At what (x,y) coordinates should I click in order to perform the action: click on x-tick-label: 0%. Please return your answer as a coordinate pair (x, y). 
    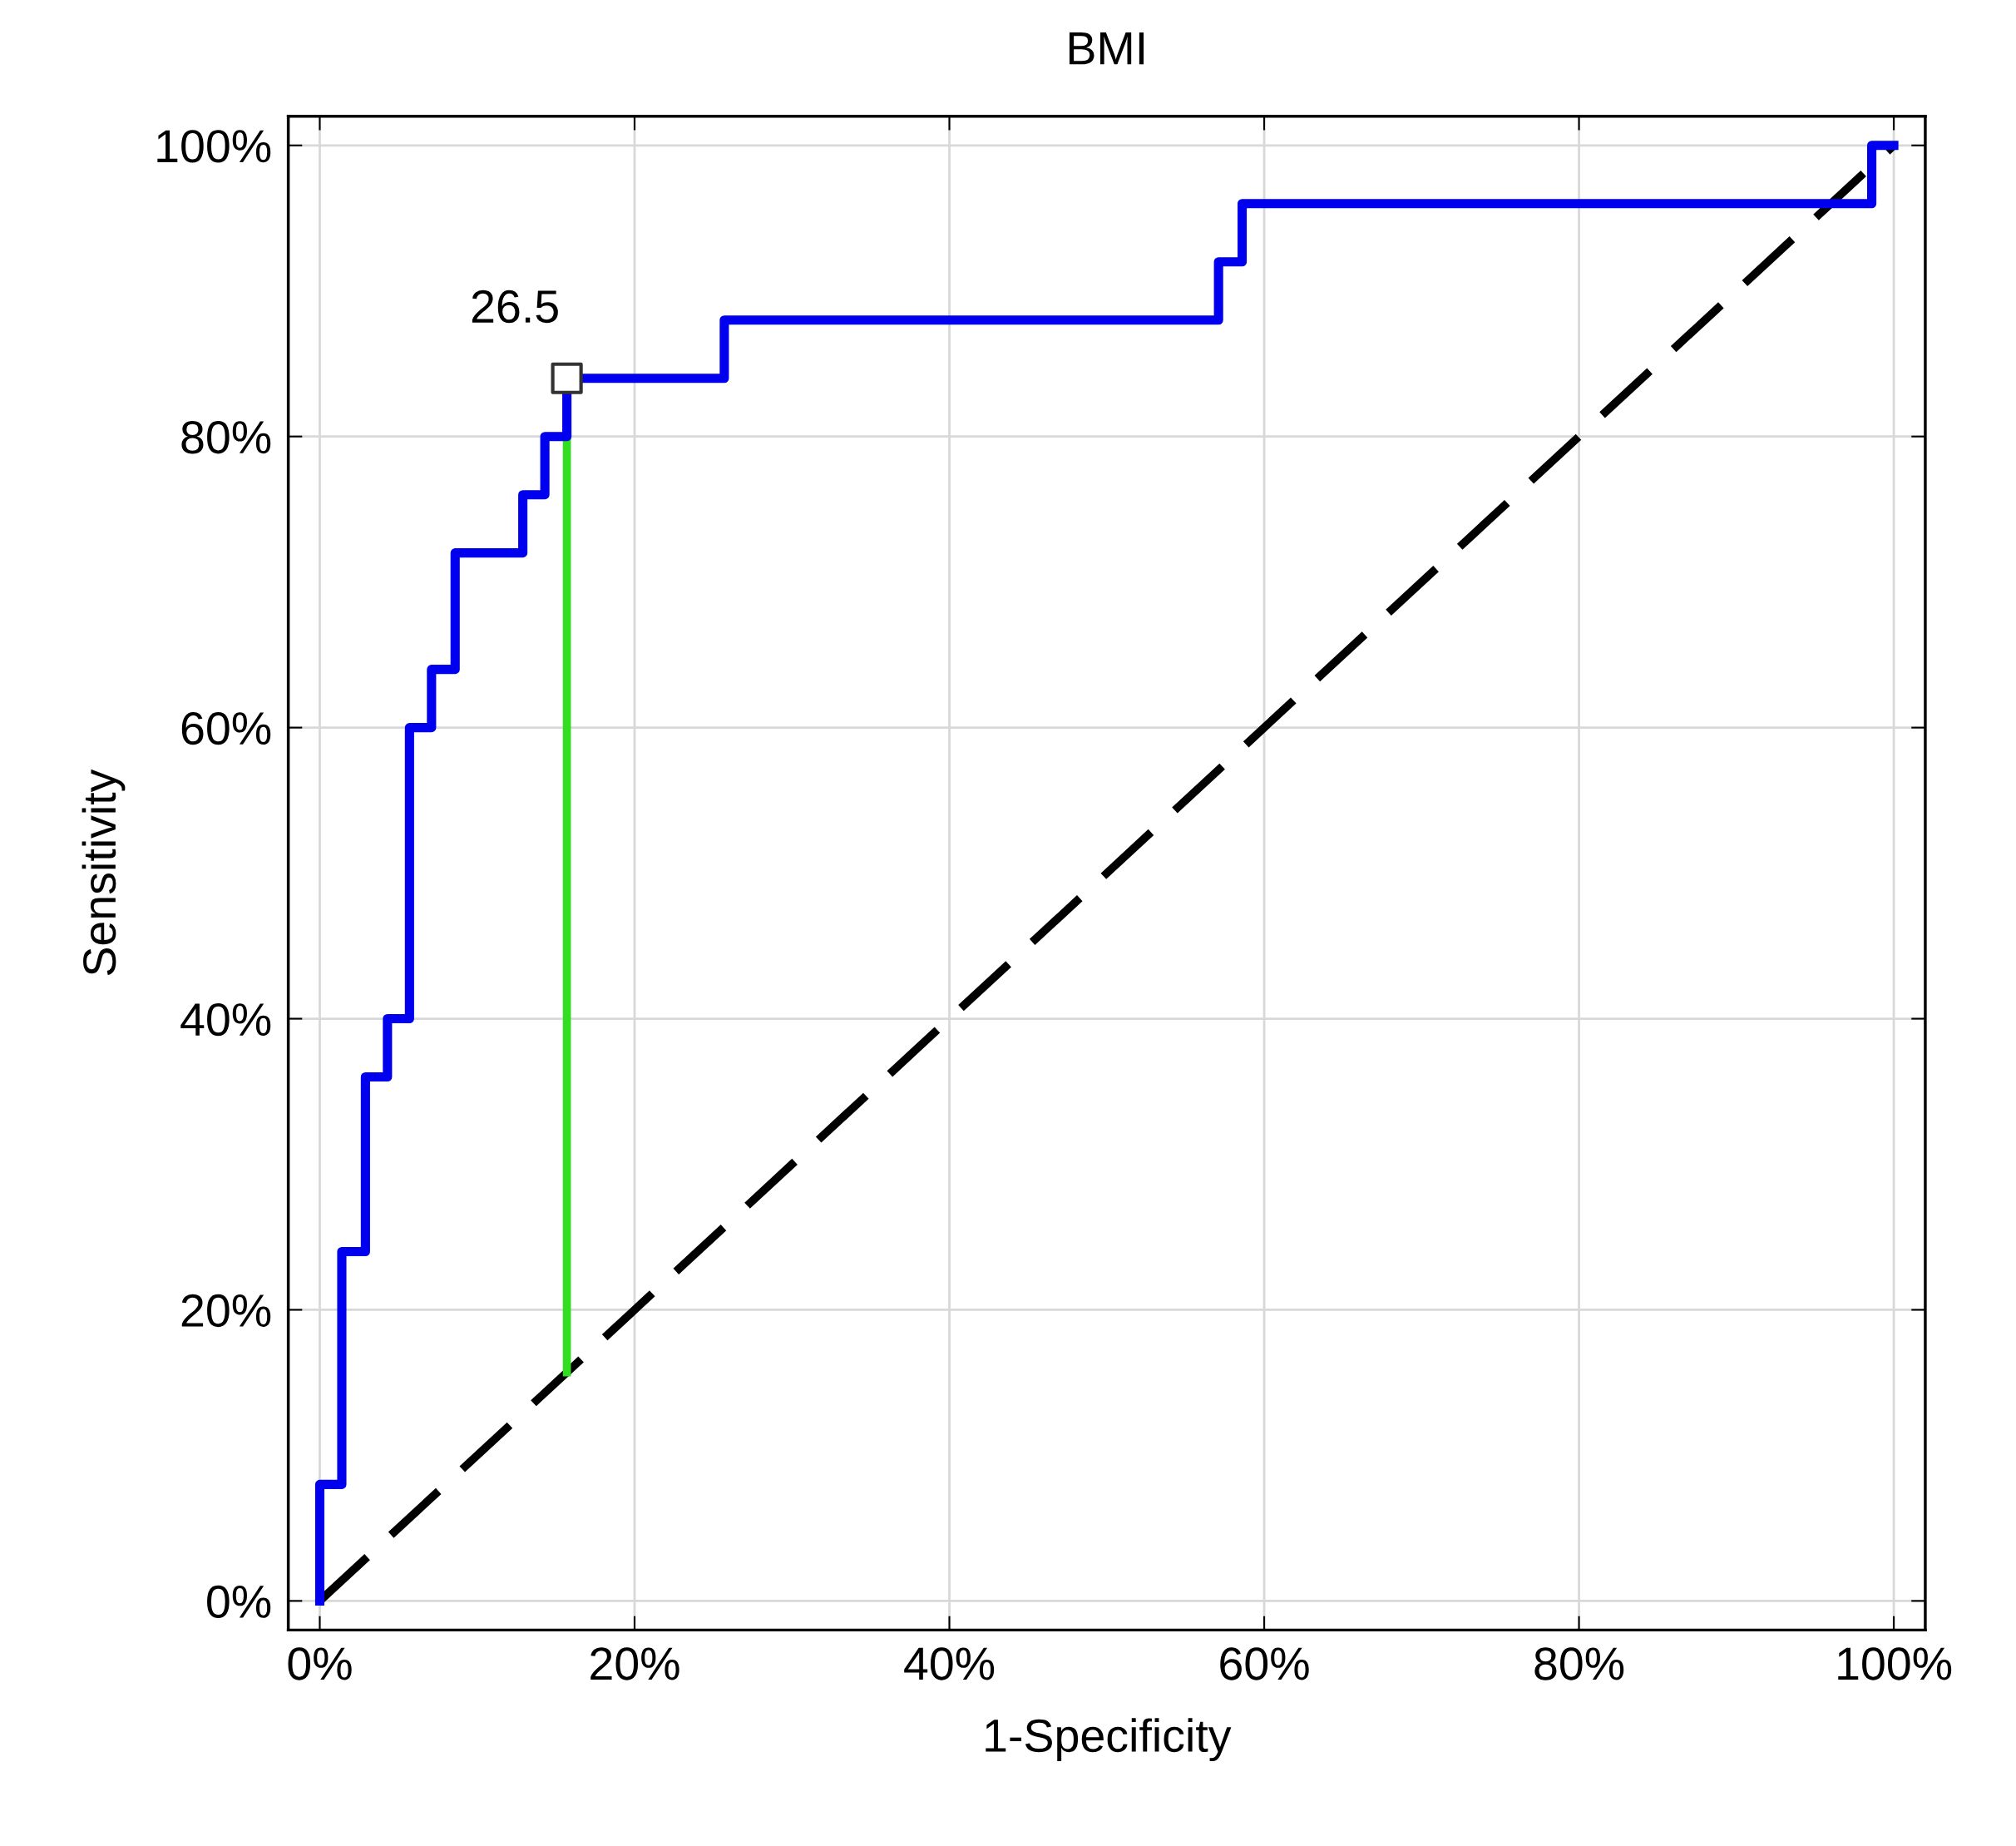
    Looking at the image, I should click on (320, 1663).